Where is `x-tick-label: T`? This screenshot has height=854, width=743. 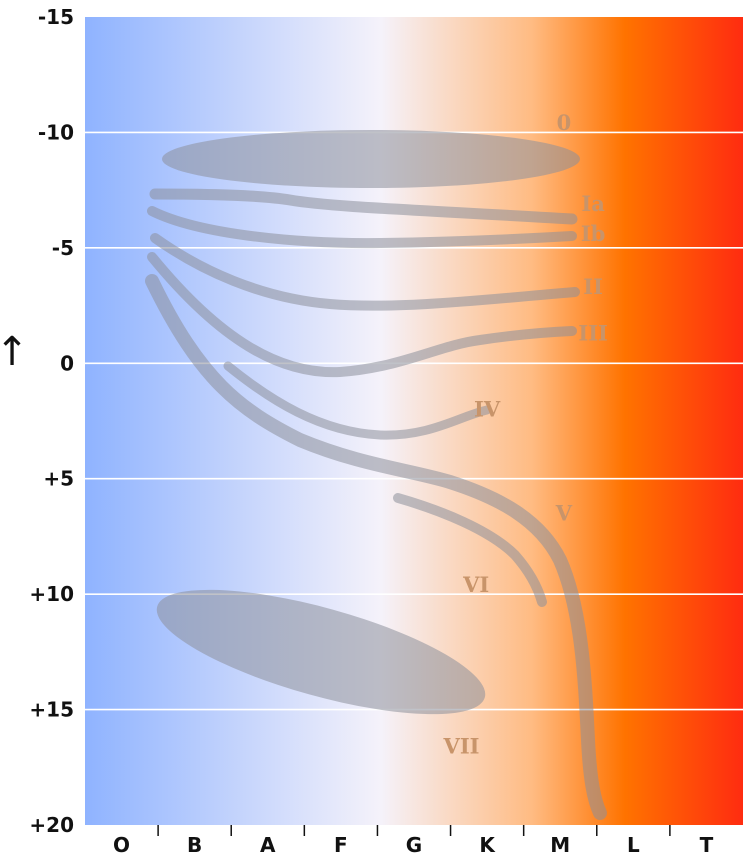 x-tick-label: T is located at coordinates (707, 843).